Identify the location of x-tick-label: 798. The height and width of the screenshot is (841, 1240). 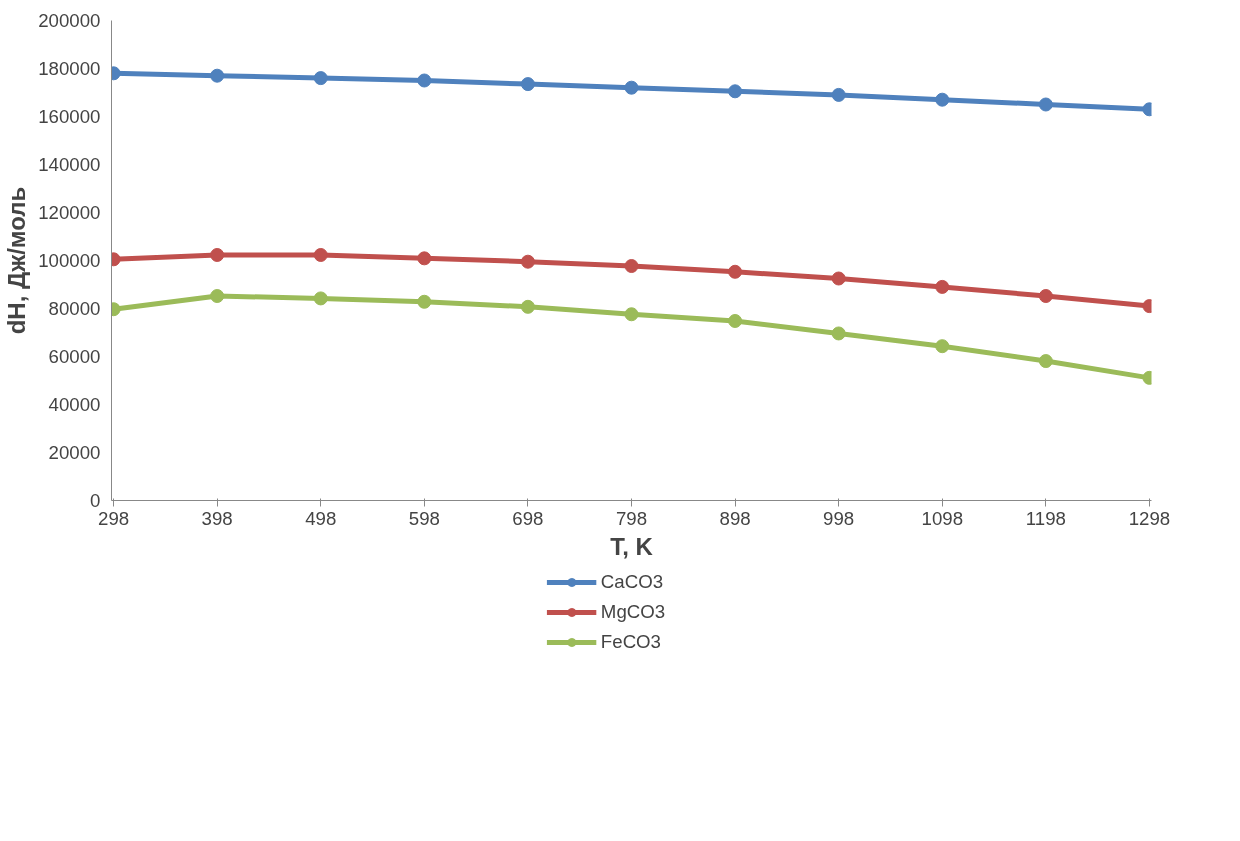
(631, 518).